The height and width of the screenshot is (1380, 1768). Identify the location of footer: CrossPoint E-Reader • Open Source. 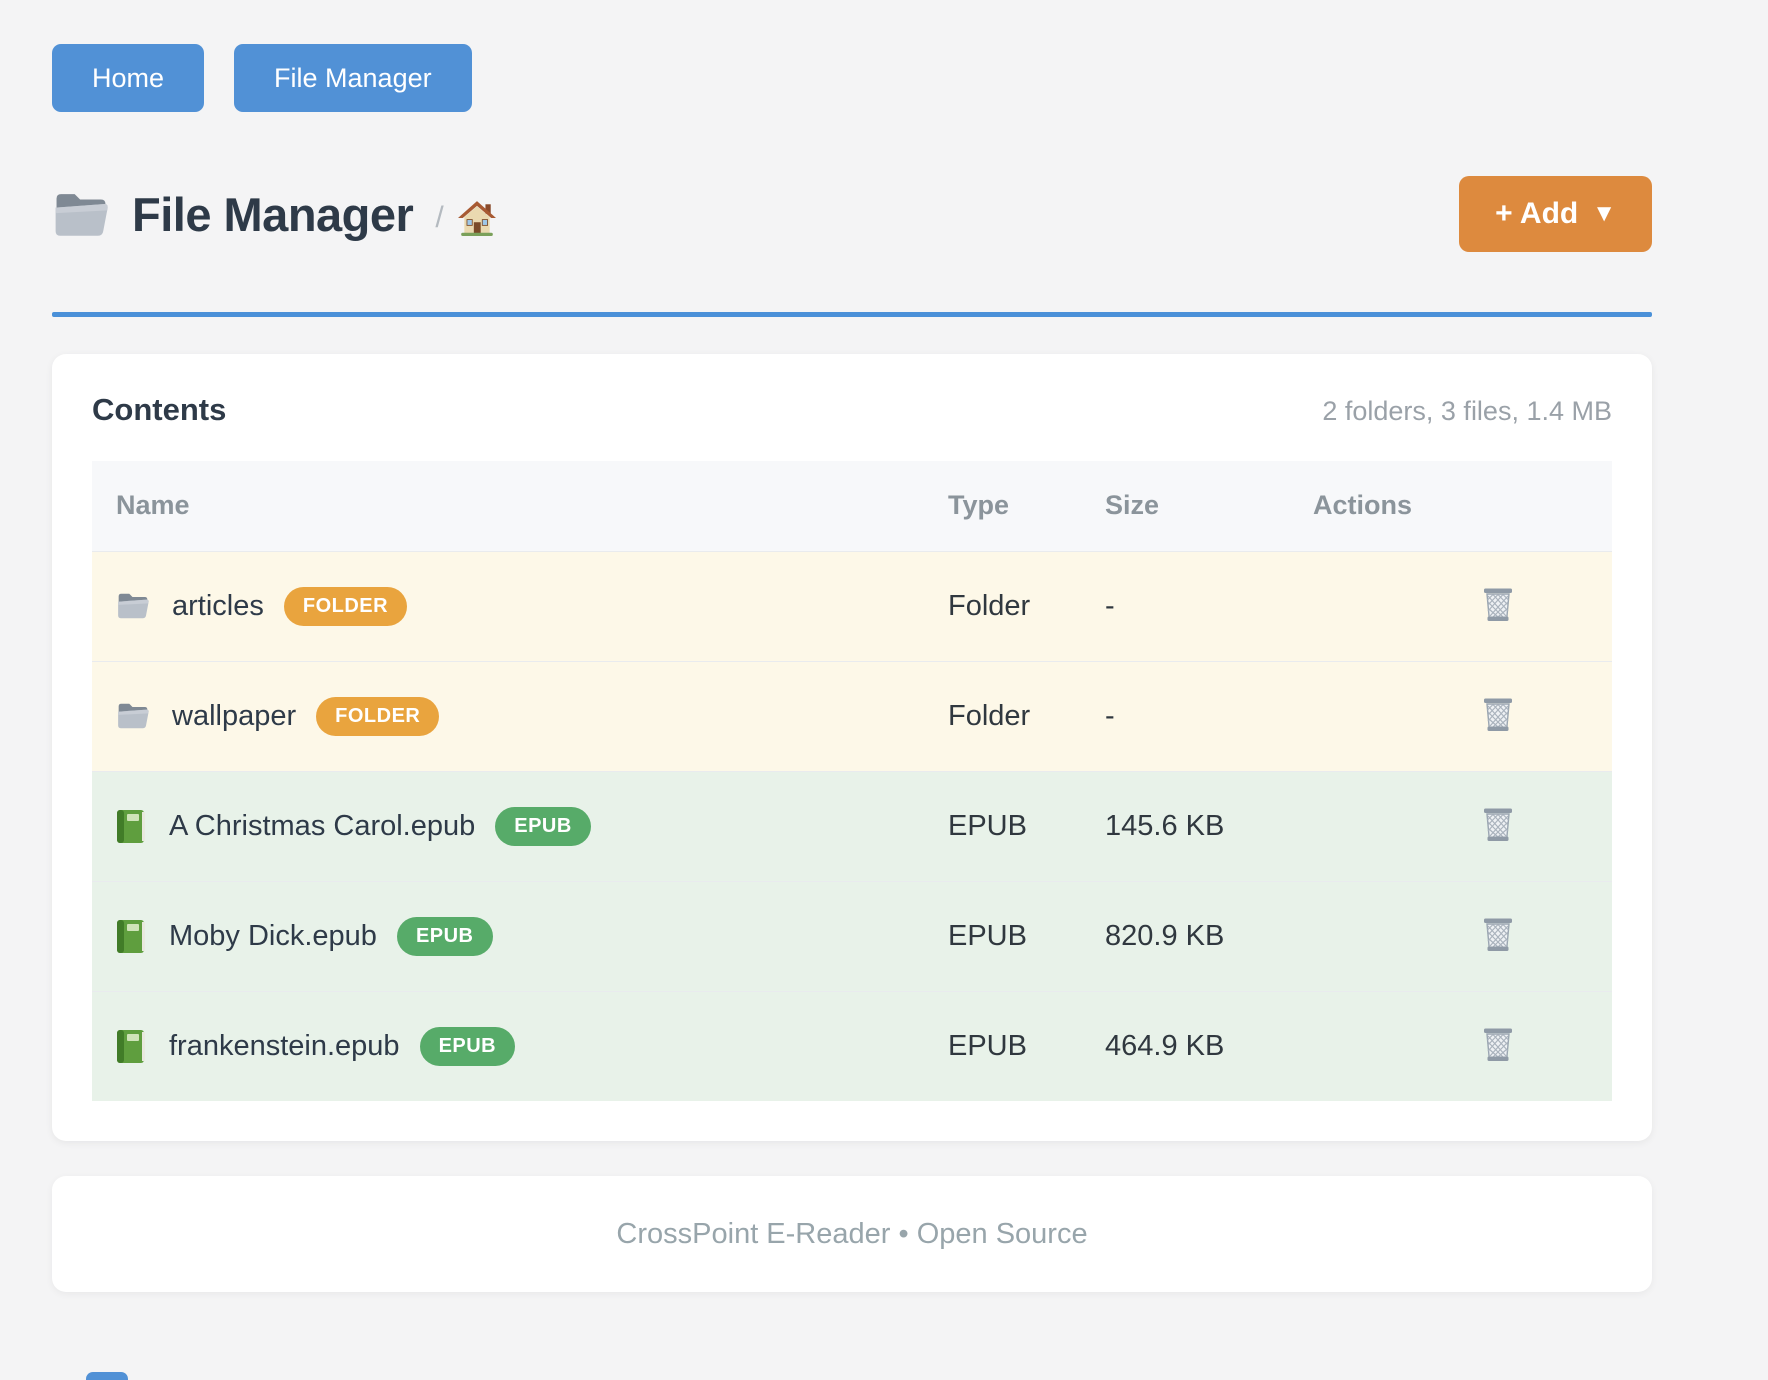
(852, 1234).